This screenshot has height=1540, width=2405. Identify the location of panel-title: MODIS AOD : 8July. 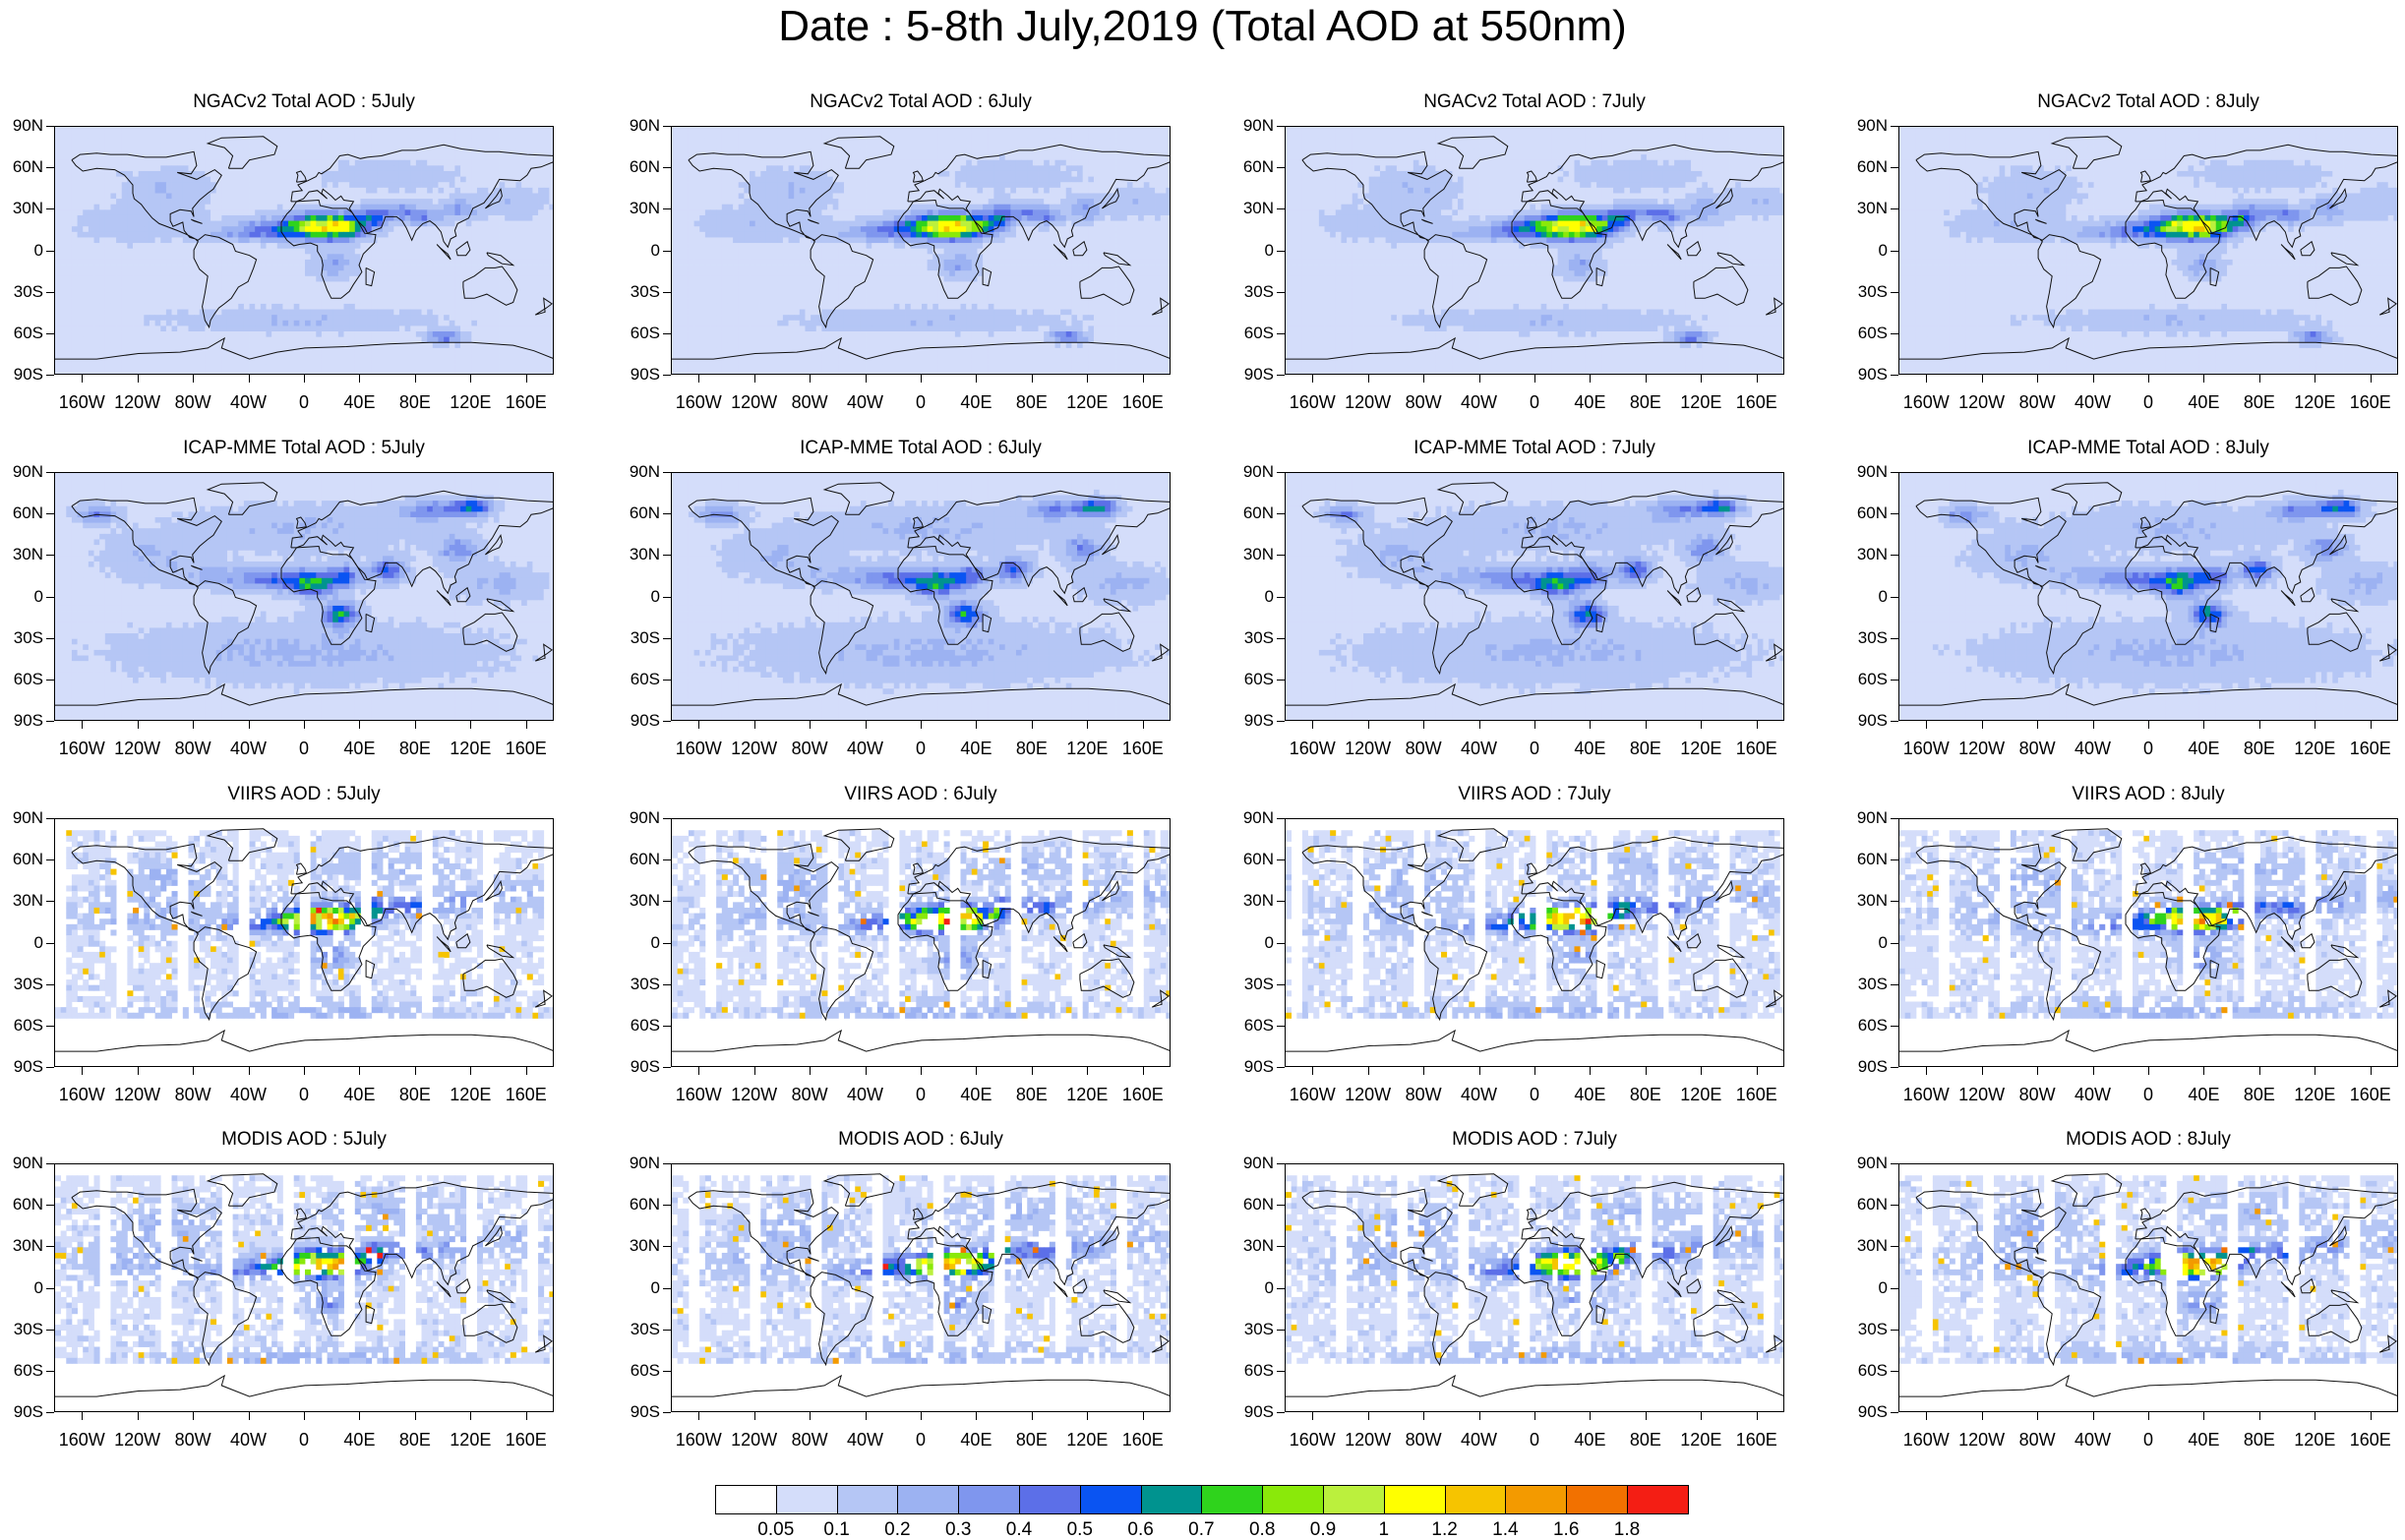
(2148, 1140).